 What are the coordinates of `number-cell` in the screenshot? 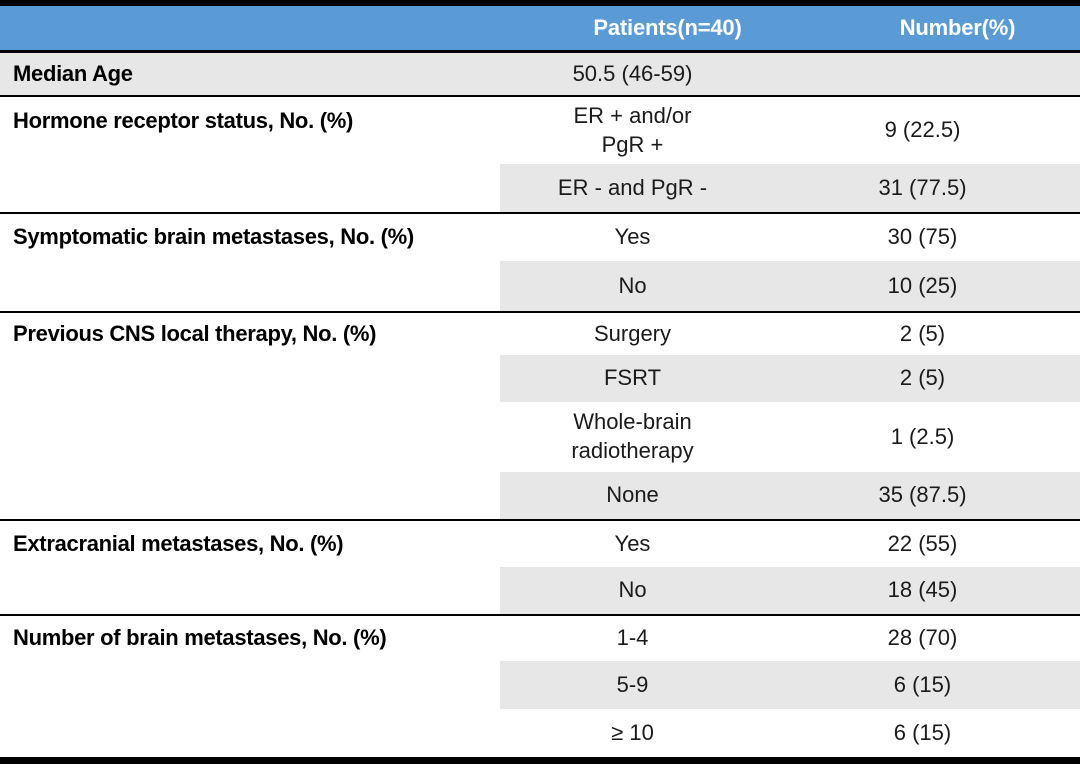 It's located at (922, 74).